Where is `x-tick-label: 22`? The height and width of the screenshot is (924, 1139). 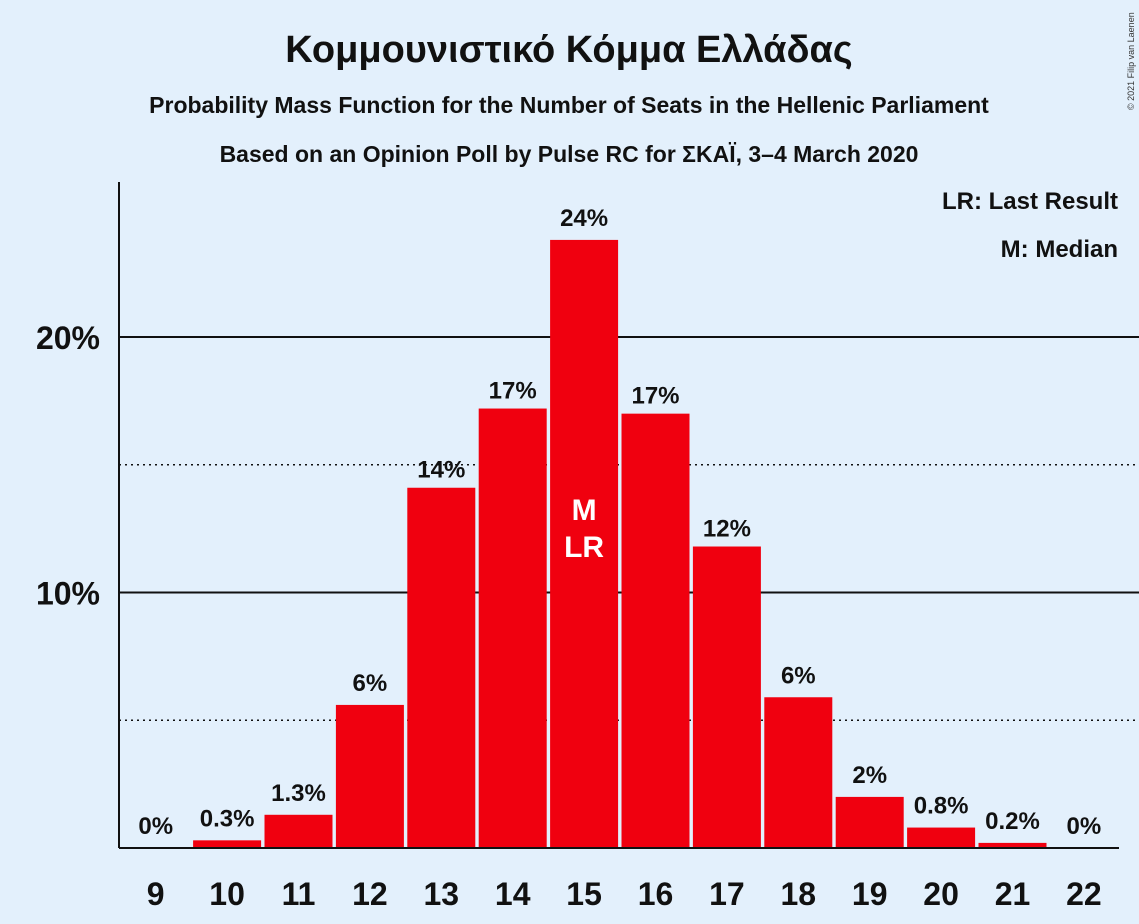
x-tick-label: 22 is located at coordinates (1084, 894).